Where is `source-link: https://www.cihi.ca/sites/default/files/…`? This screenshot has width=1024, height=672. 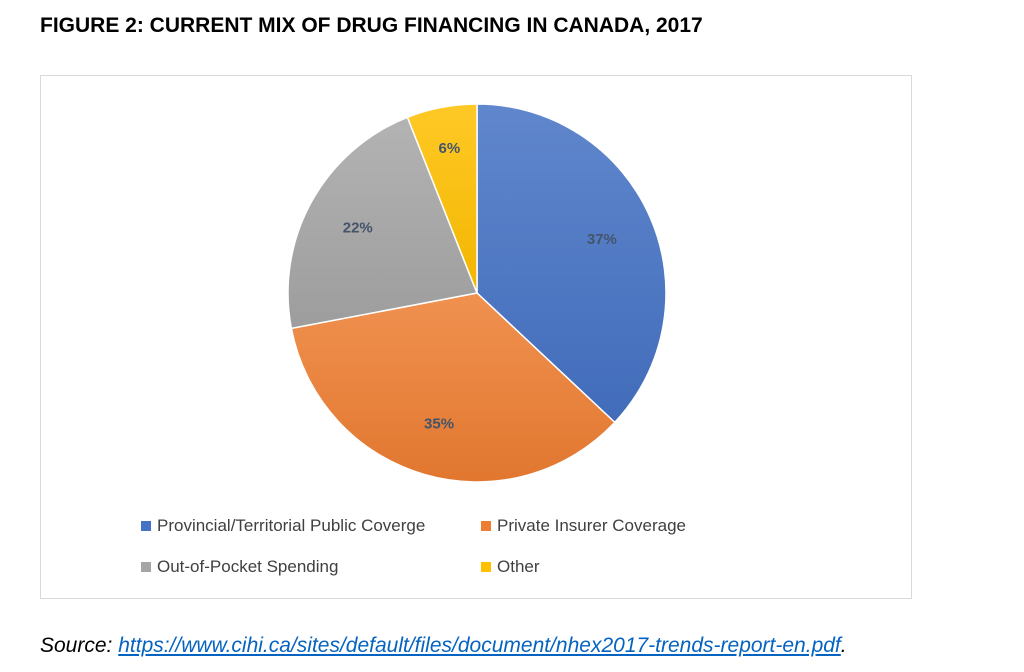
source-link: https://www.cihi.ca/sites/default/files/… is located at coordinates (479, 645).